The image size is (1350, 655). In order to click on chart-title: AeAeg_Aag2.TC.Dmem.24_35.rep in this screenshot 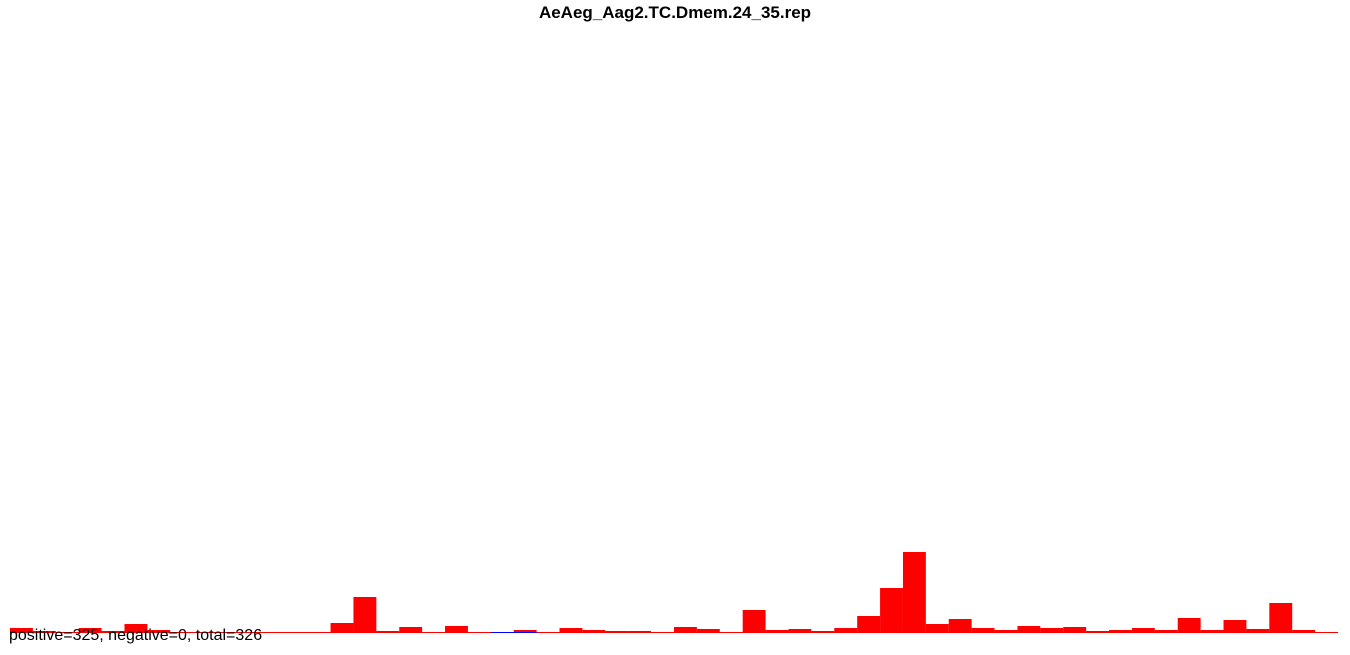, I will do `click(675, 12)`.